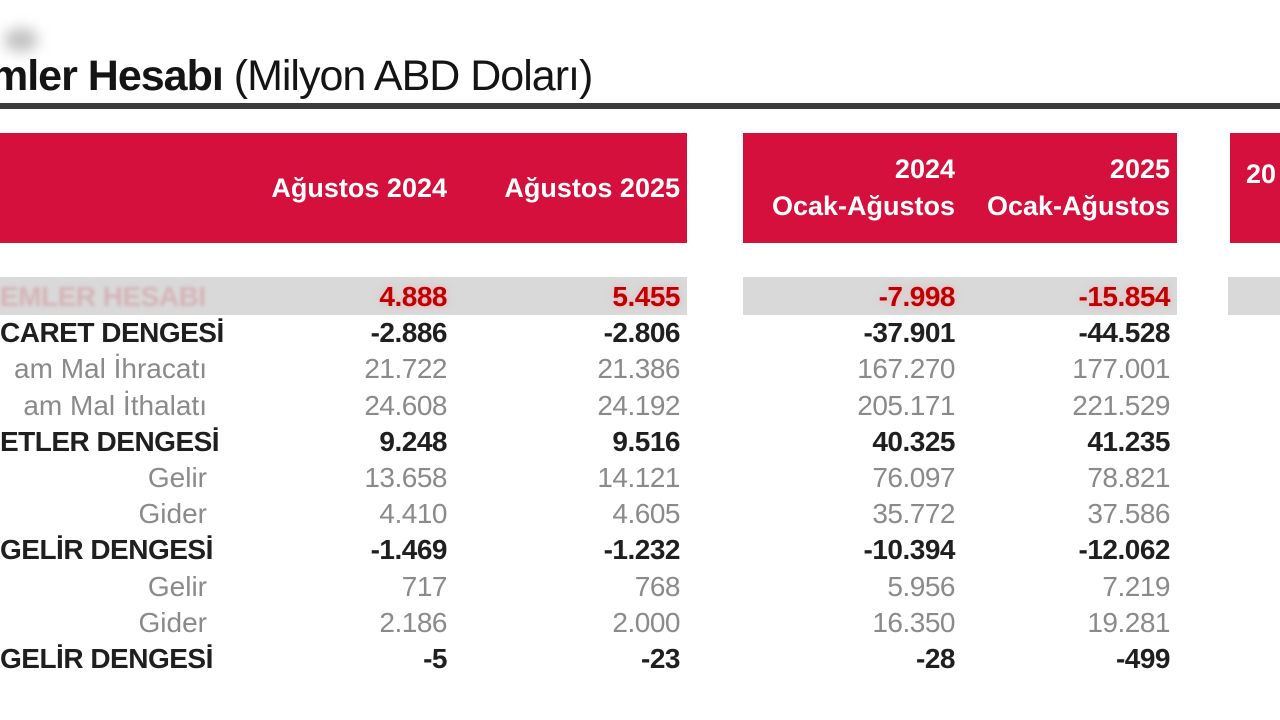  Describe the element at coordinates (1128, 514) in the screenshot. I see `cell-value: 37.586` at that location.